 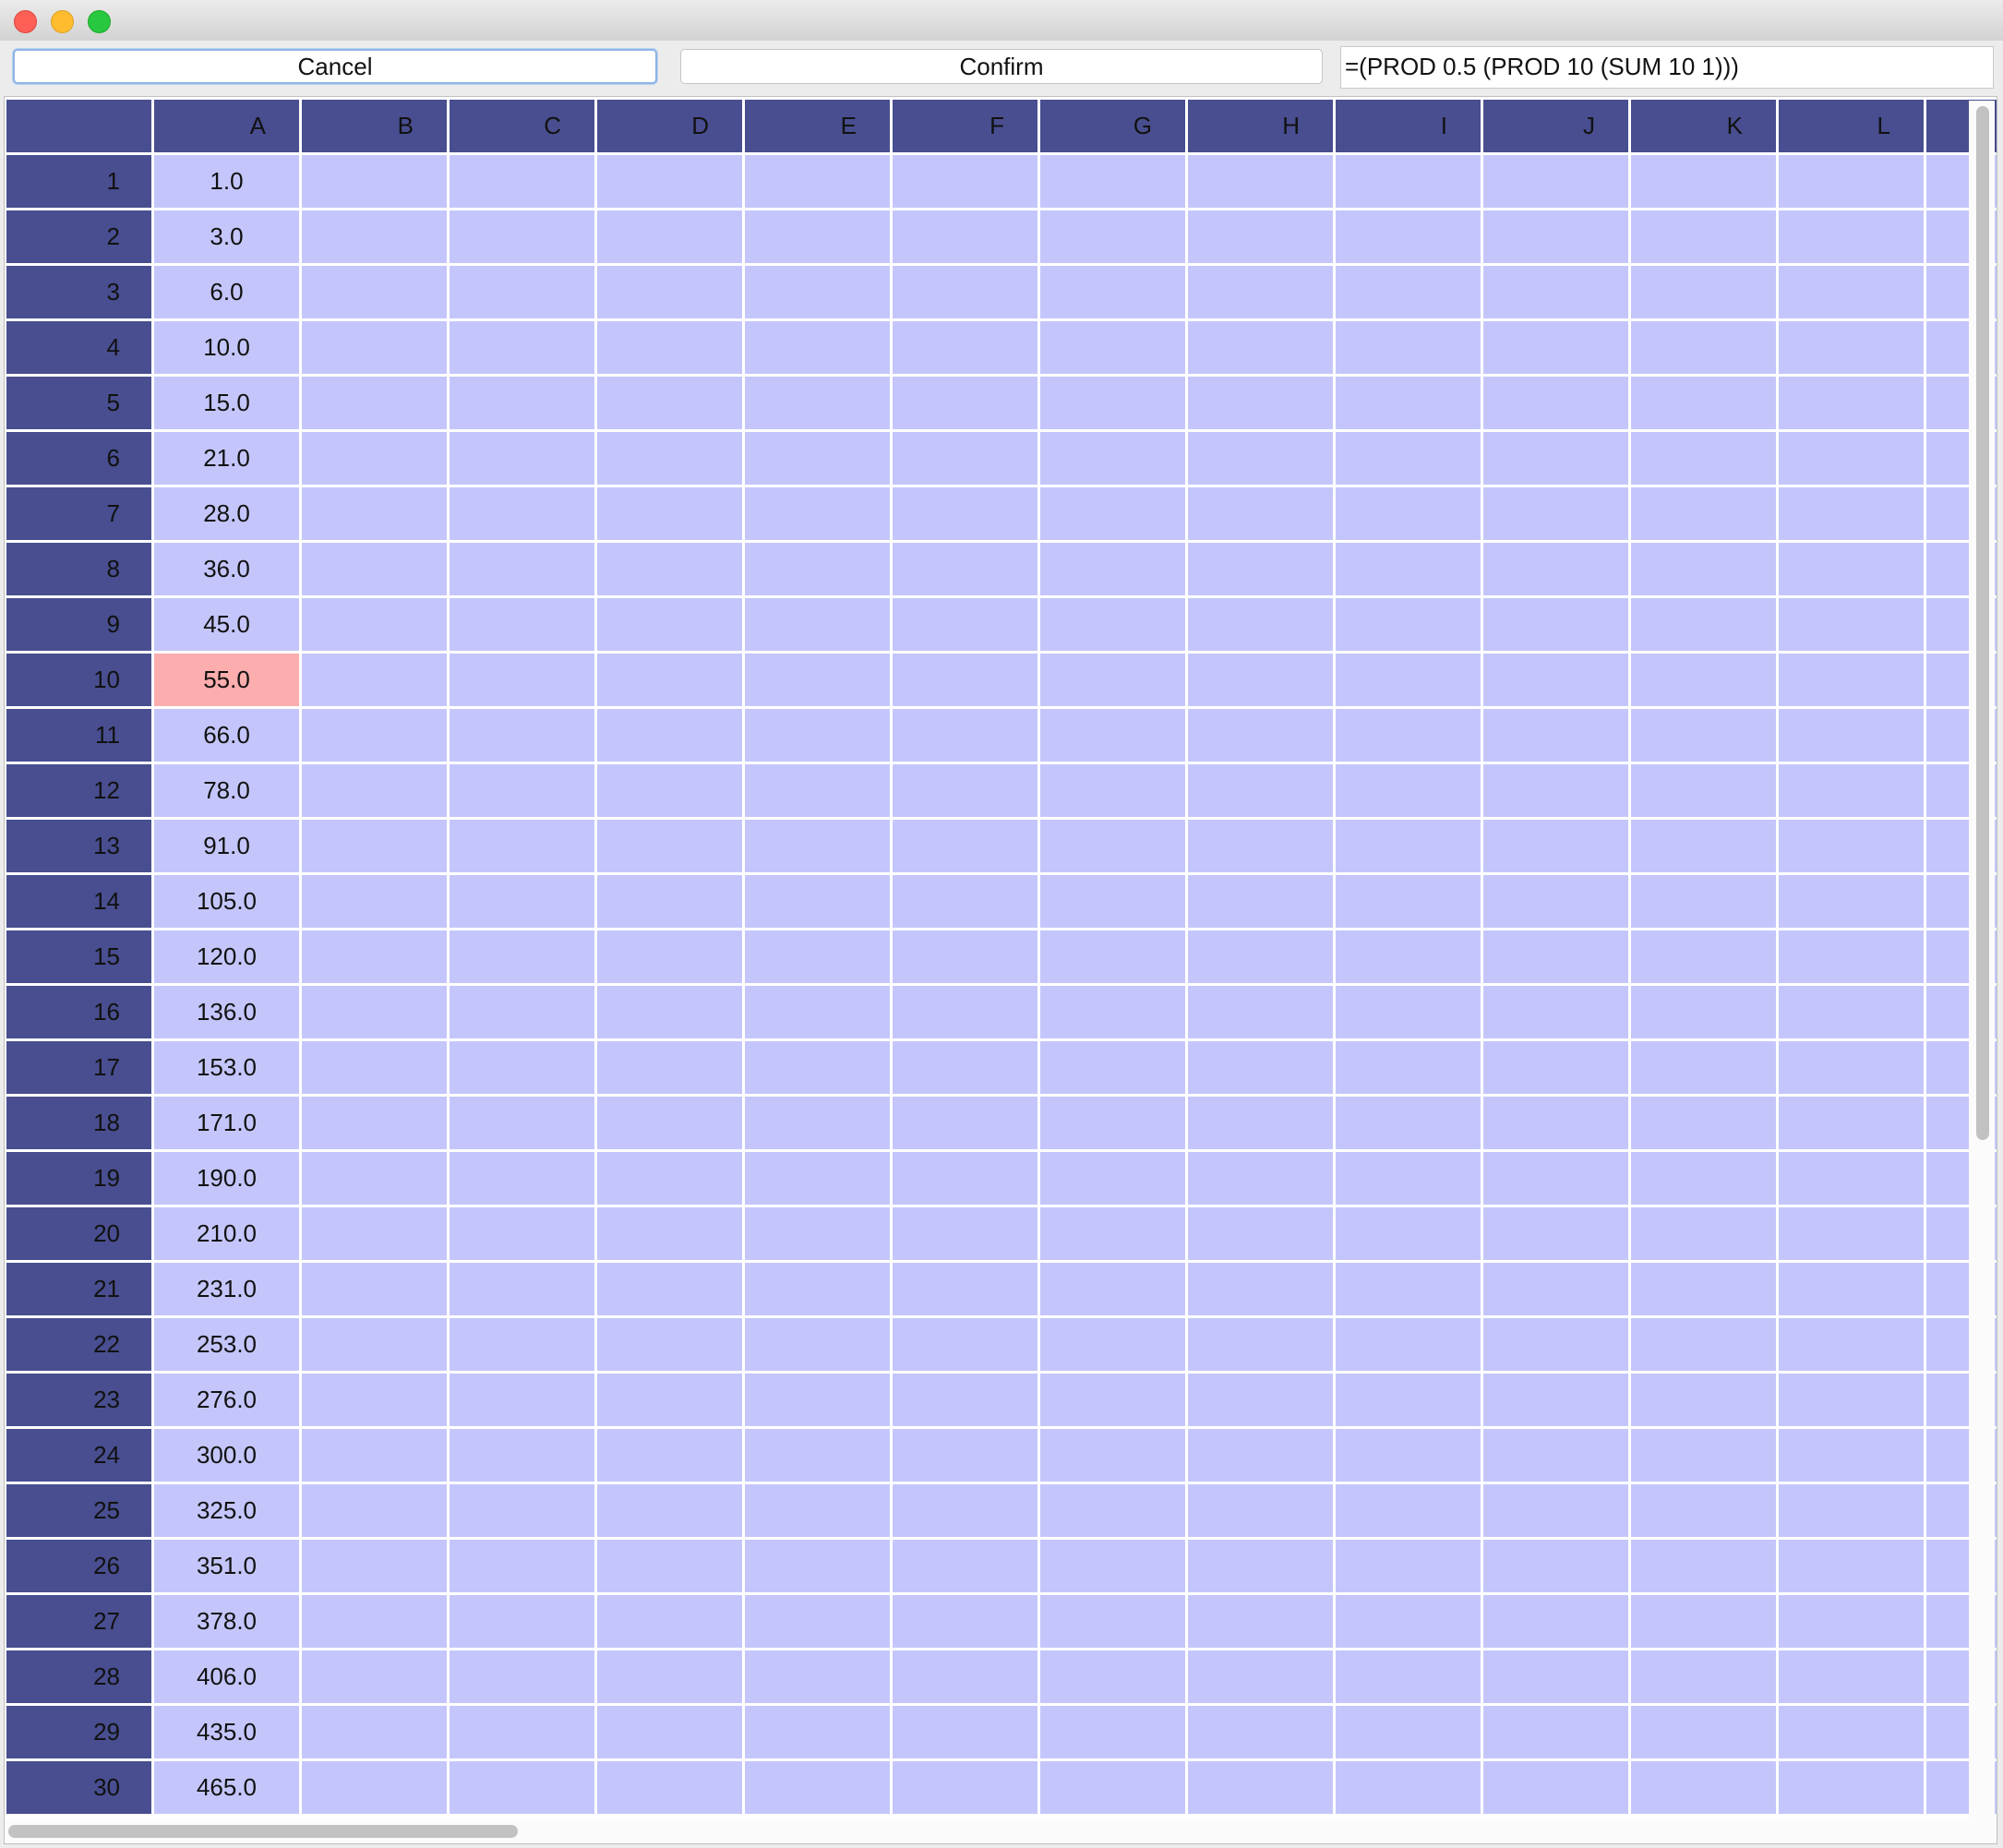 I want to click on row-header: 10, so click(x=78, y=680).